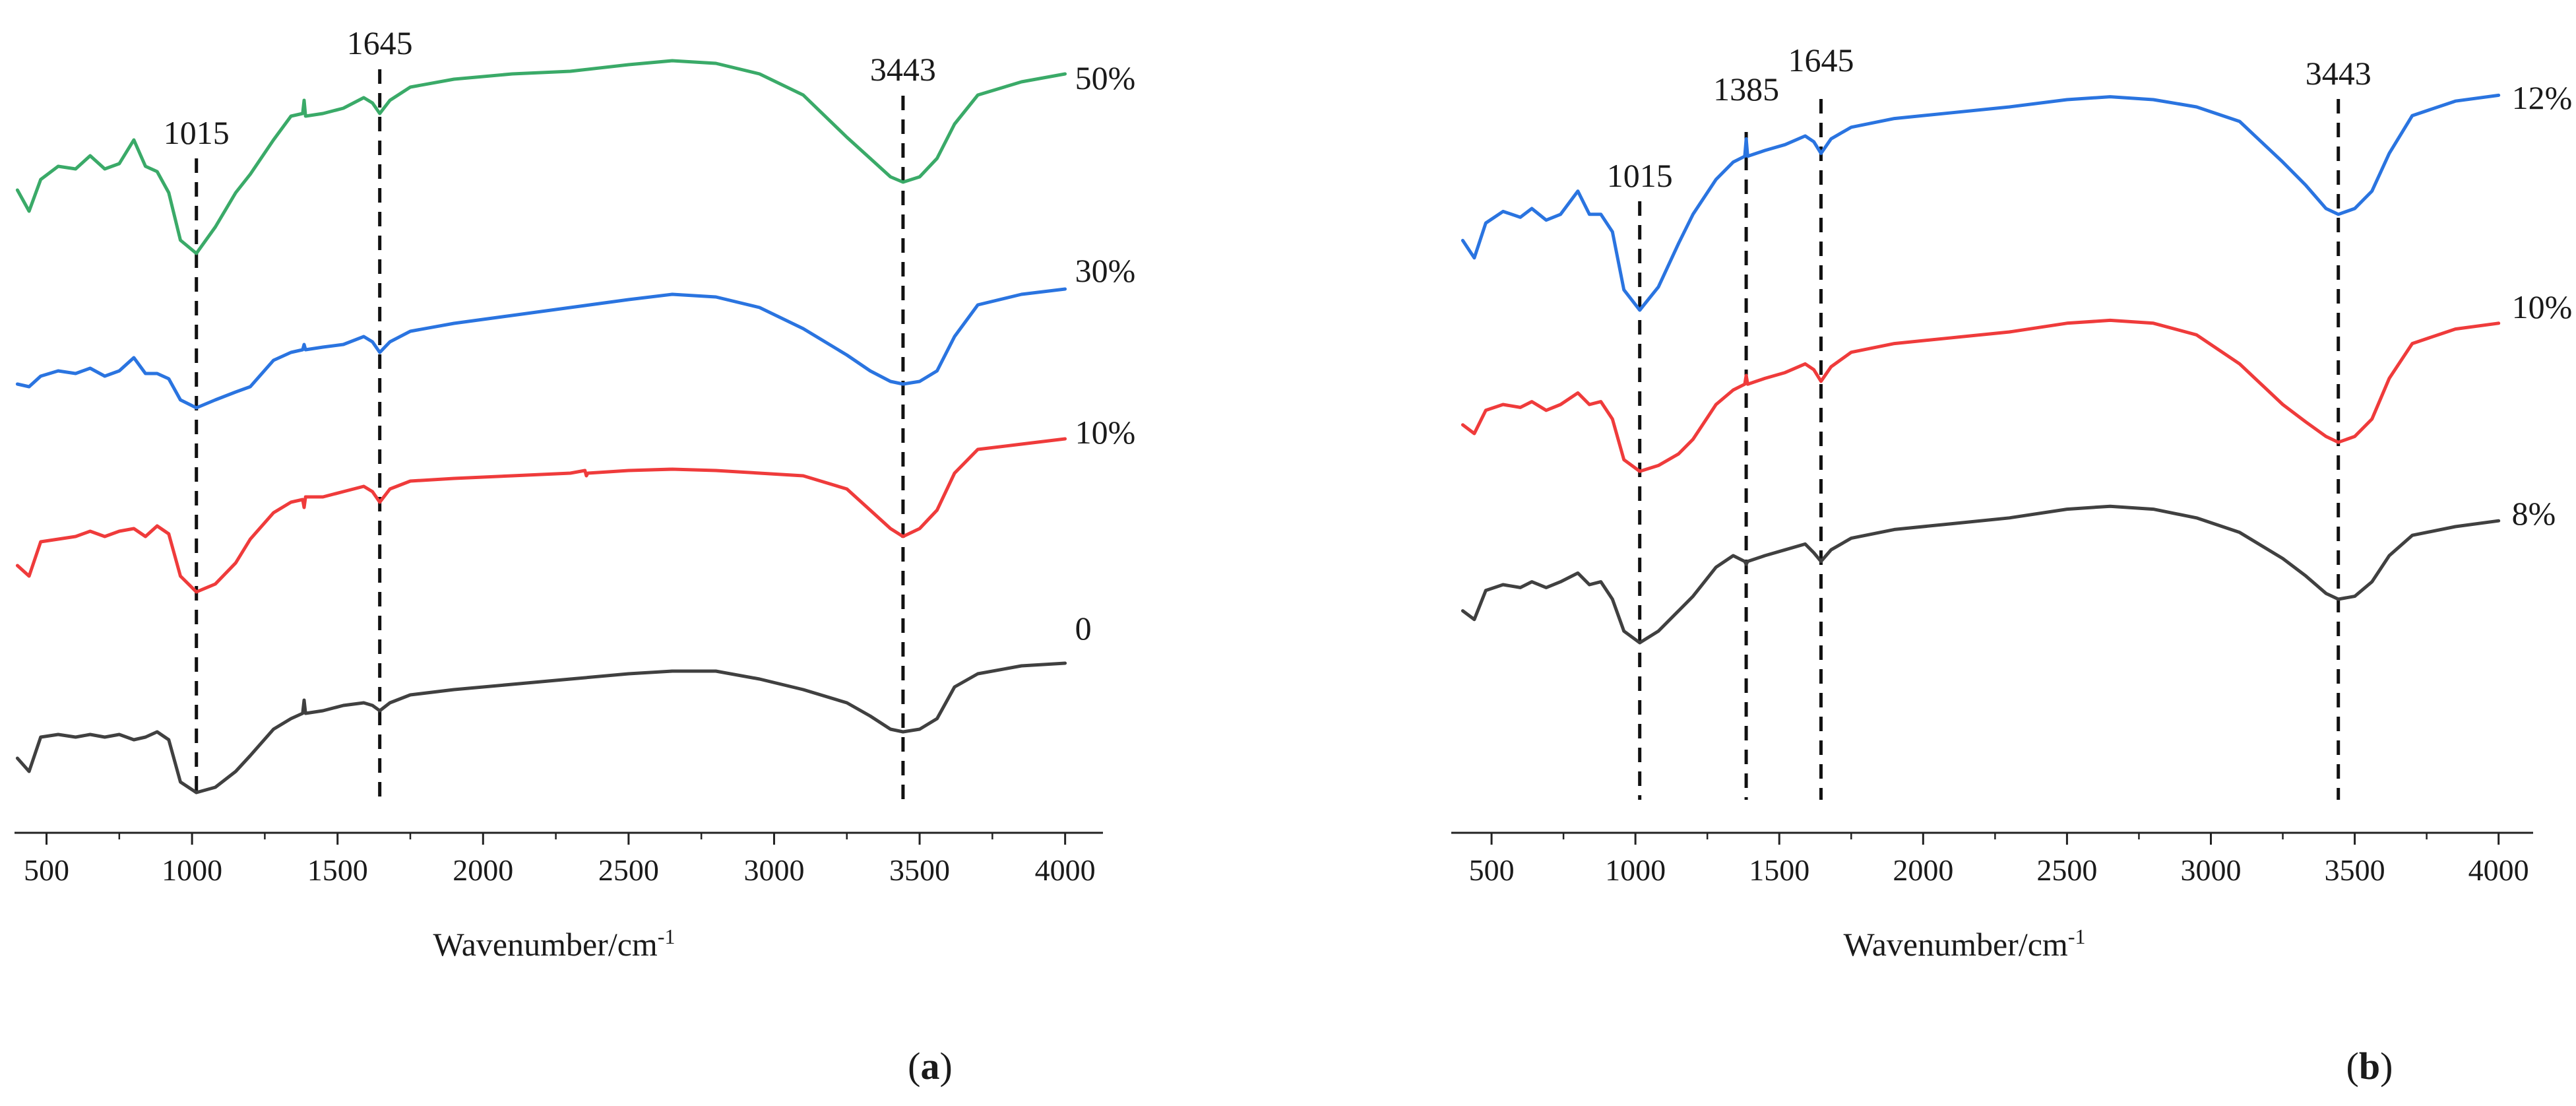 The image size is (2576, 1106). Describe the element at coordinates (1105, 432) in the screenshot. I see `panel-a-series-label-2: 10%` at that location.